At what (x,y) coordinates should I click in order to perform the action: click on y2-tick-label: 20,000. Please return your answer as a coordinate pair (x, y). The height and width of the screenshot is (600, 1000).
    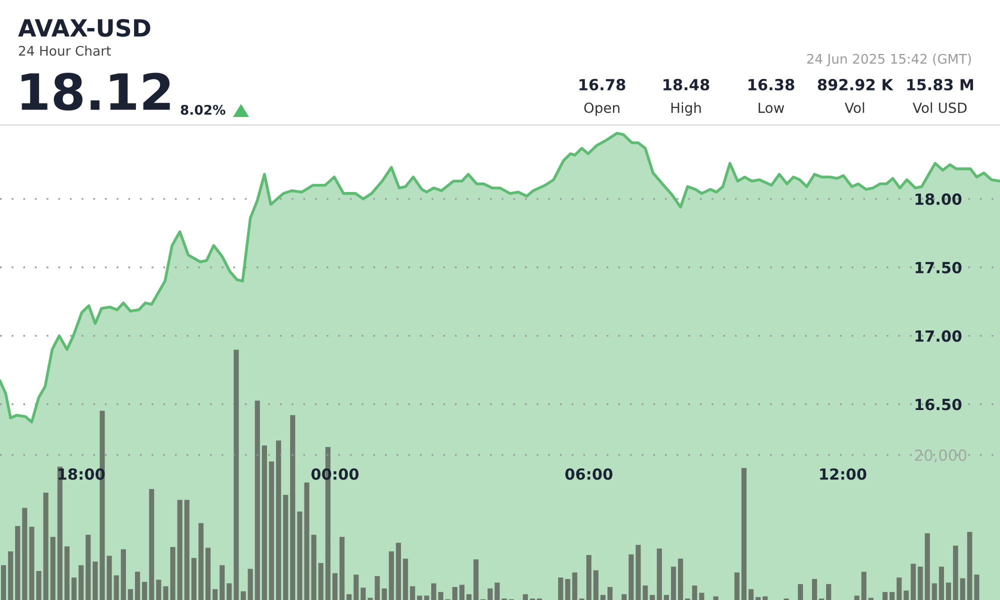
    Looking at the image, I should click on (940, 456).